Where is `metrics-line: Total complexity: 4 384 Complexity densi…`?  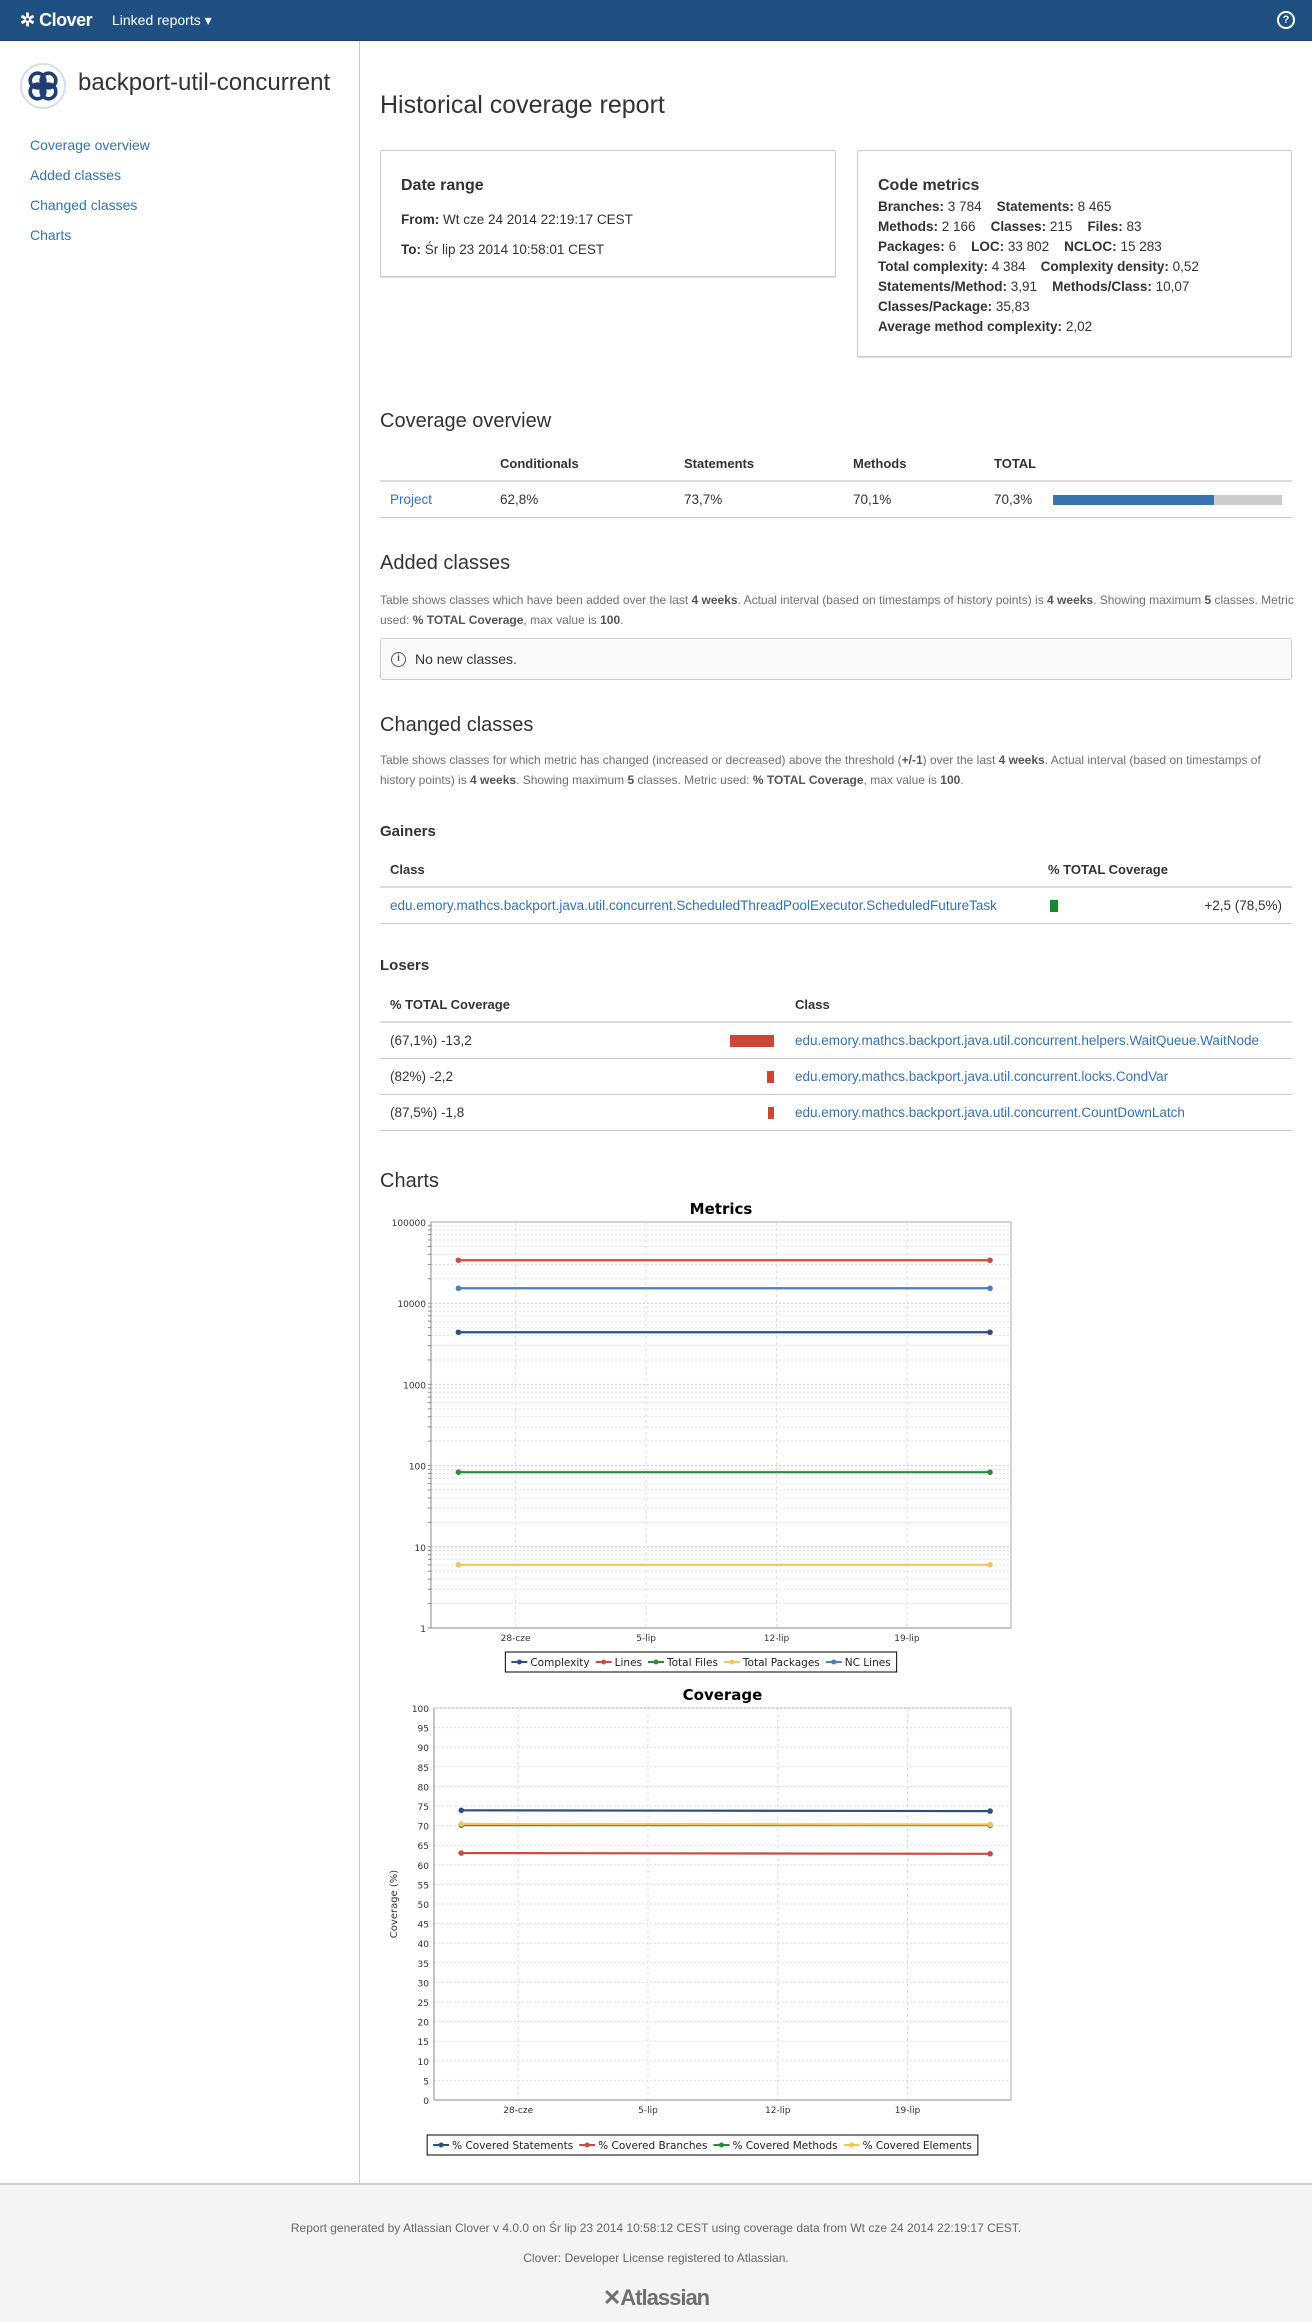
metrics-line: Total complexity: 4 384 Complexity densi… is located at coordinates (1038, 266).